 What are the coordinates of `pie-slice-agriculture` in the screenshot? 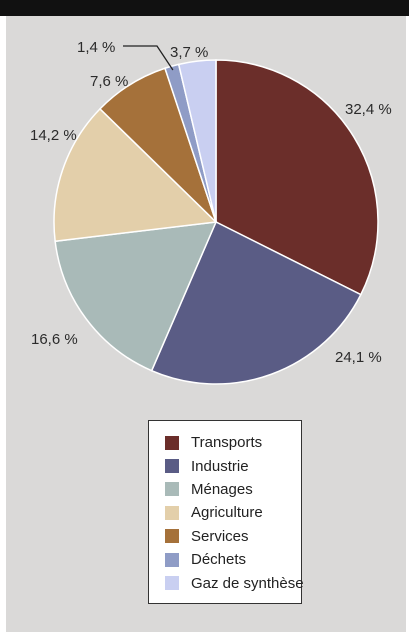 It's located at (135, 175).